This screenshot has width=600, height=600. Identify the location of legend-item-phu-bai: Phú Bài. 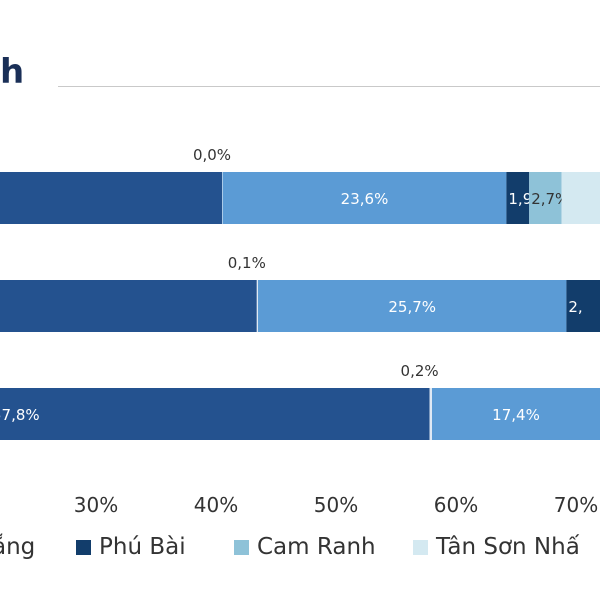
(131, 547).